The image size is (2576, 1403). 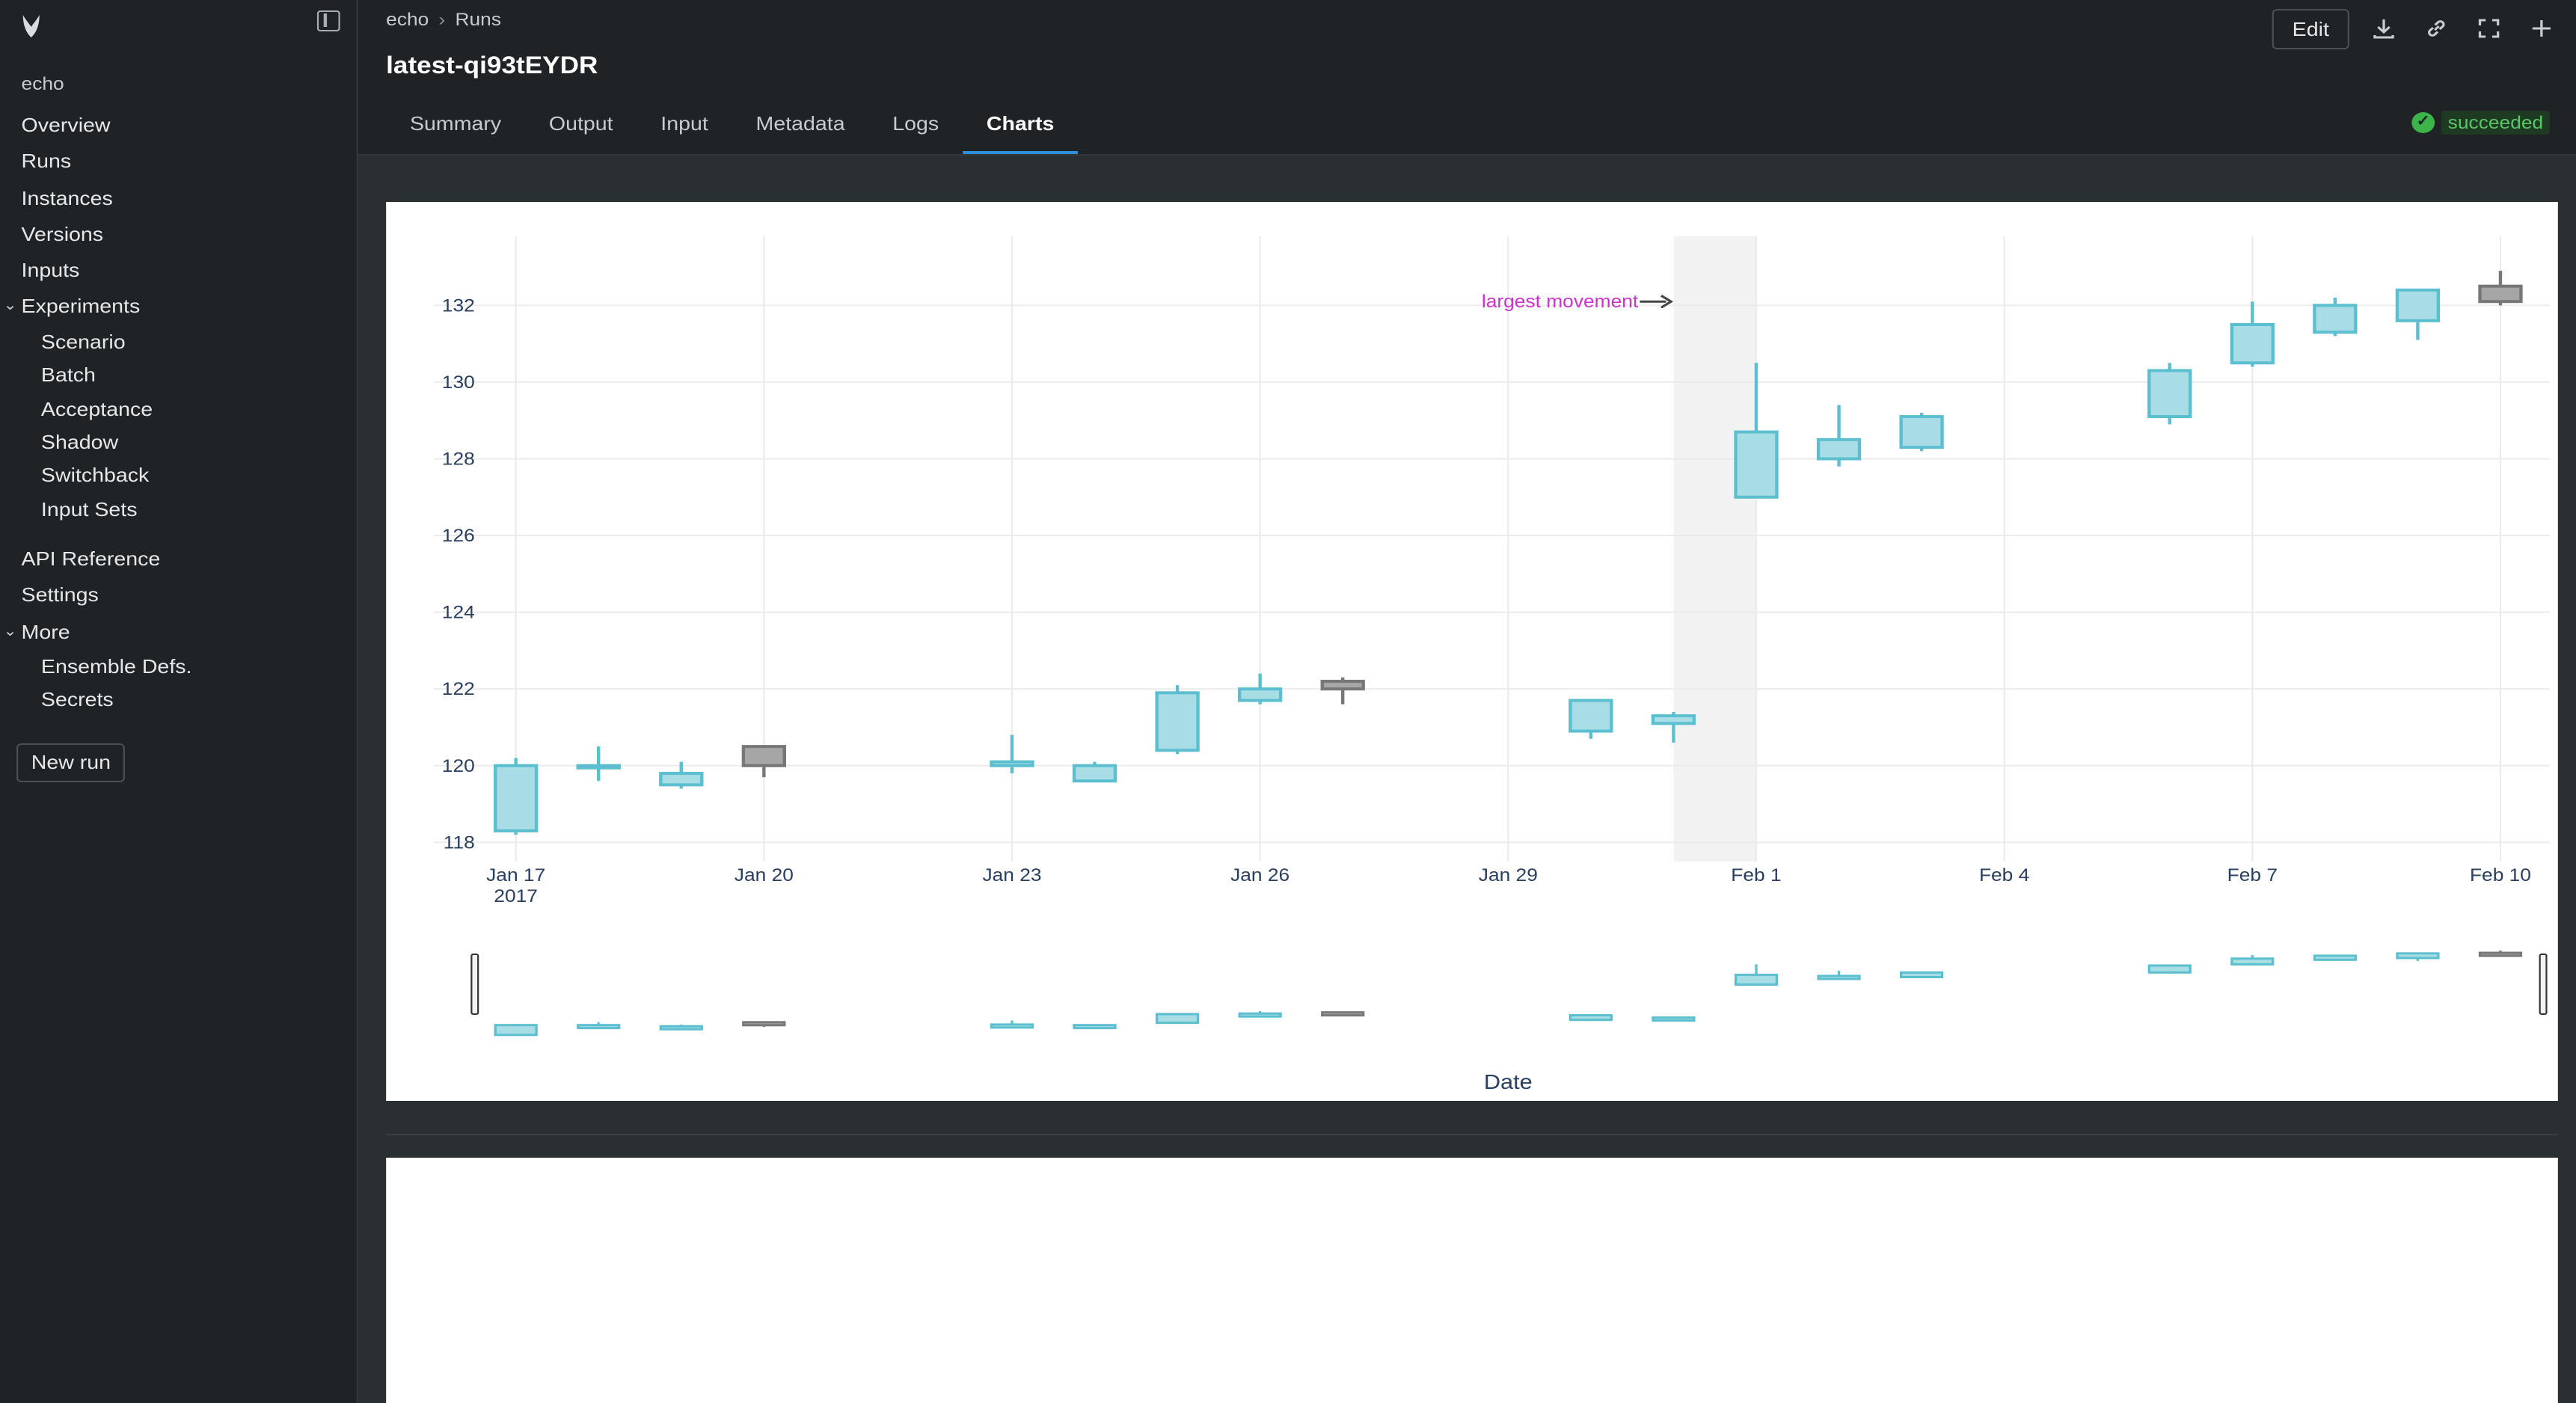 What do you see at coordinates (96, 408) in the screenshot?
I see `sidebar-item-acceptance: Acceptance` at bounding box center [96, 408].